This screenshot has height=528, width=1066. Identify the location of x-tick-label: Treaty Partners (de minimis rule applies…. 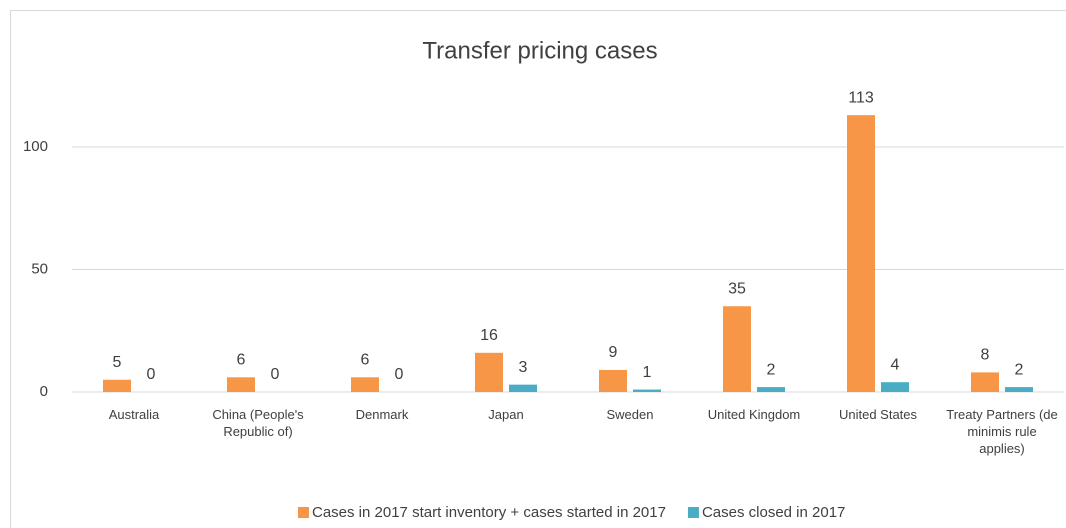
(1002, 431).